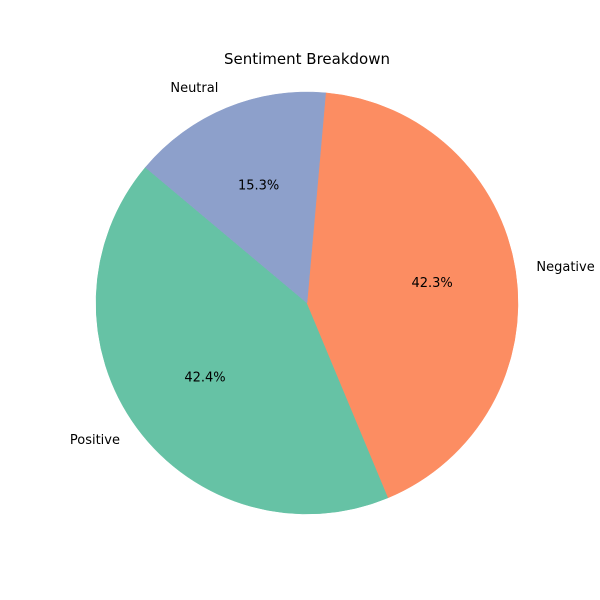 The width and height of the screenshot is (600, 600). Describe the element at coordinates (307, 59) in the screenshot. I see `chart-title: Sentiment Breakdown` at that location.